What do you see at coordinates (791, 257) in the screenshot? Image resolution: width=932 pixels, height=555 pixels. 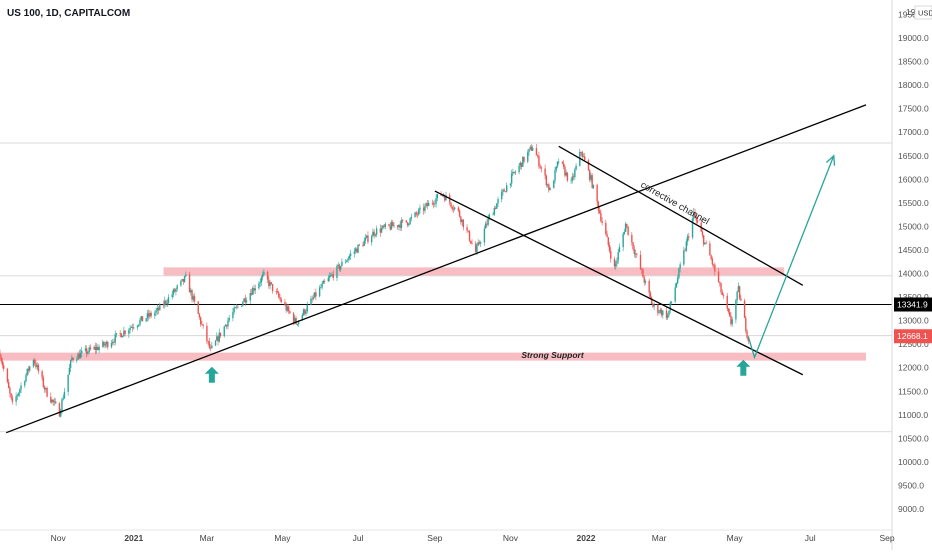 I see `projection-path` at bounding box center [791, 257].